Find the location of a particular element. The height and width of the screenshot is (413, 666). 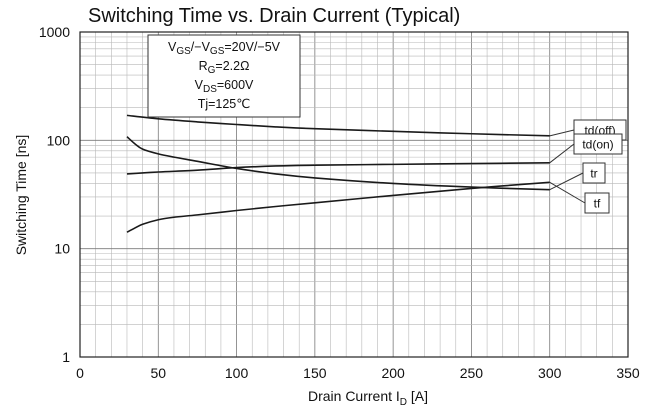

conditions-box-frame is located at coordinates (224, 76).